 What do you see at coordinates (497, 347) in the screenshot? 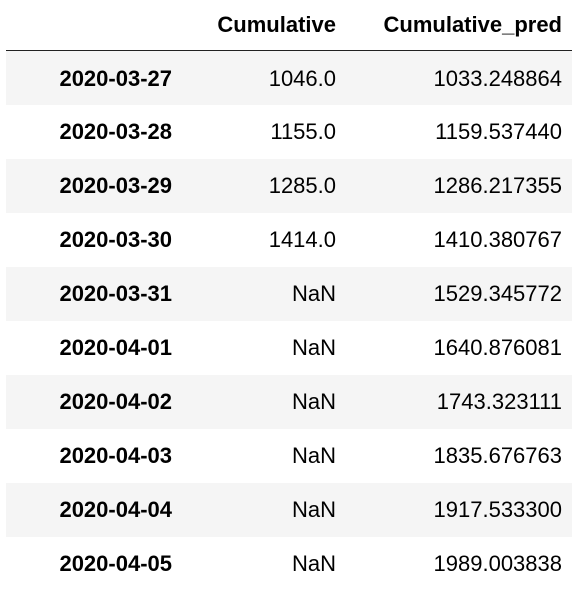
I see `cell-cumulative-pred: 1640.876081` at bounding box center [497, 347].